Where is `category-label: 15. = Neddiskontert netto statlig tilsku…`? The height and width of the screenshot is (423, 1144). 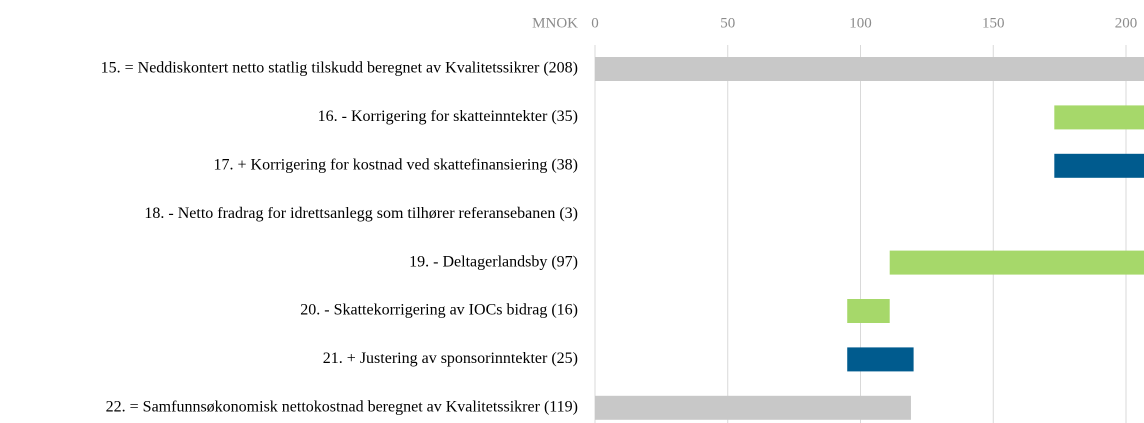
category-label: 15. = Neddiskontert netto statlig tilsku… is located at coordinates (339, 68).